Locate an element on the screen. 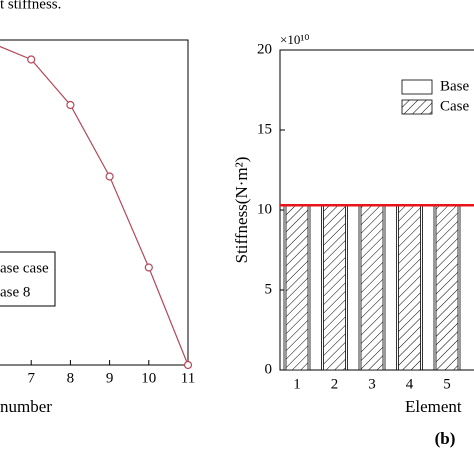 Image resolution: width=474 pixels, height=474 pixels. legend-label: Case is located at coordinates (455, 106).